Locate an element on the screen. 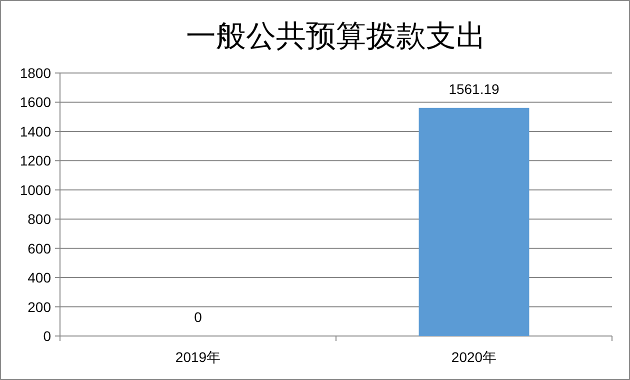 The width and height of the screenshot is (630, 380). y-tick-label: 1400 is located at coordinates (36, 131).